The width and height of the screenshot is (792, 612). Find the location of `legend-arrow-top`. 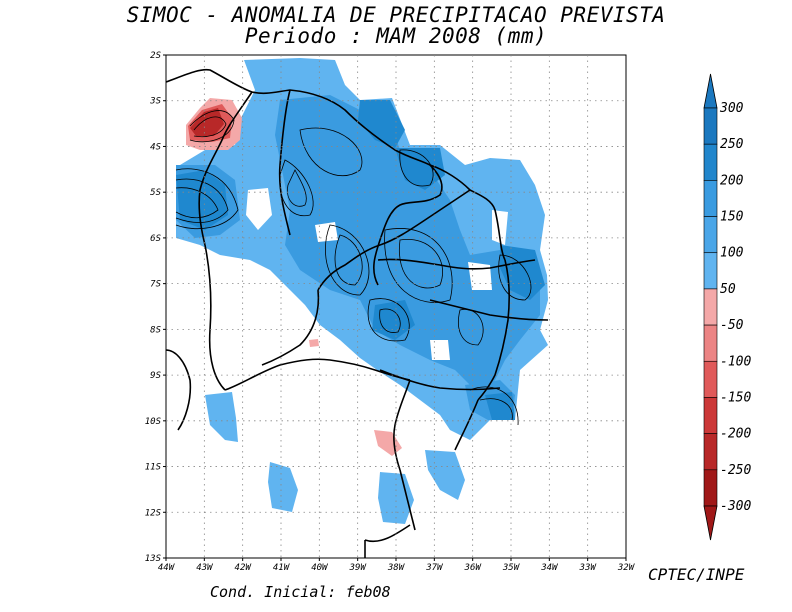

legend-arrow-top is located at coordinates (710, 91).